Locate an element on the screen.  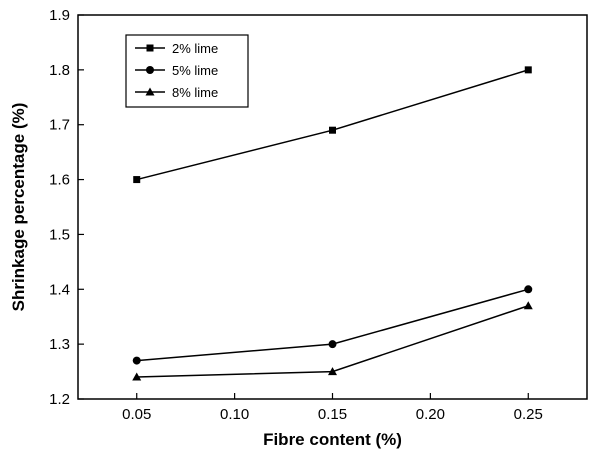
series-8-lime is located at coordinates (332, 341).